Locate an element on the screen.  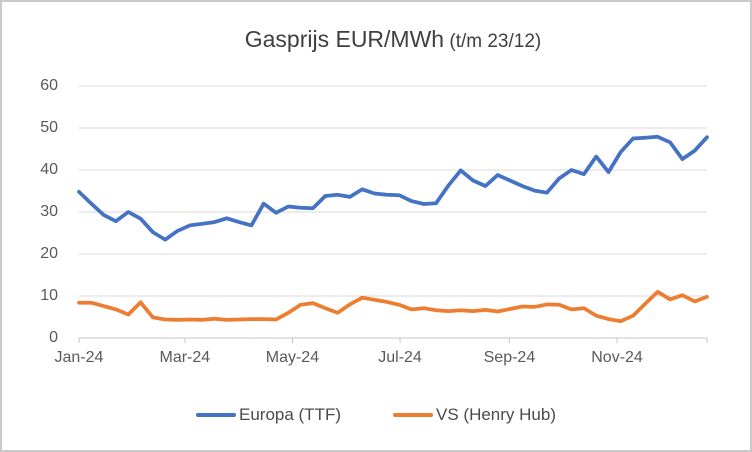
y-tick-label-50: 50 is located at coordinates (49, 127).